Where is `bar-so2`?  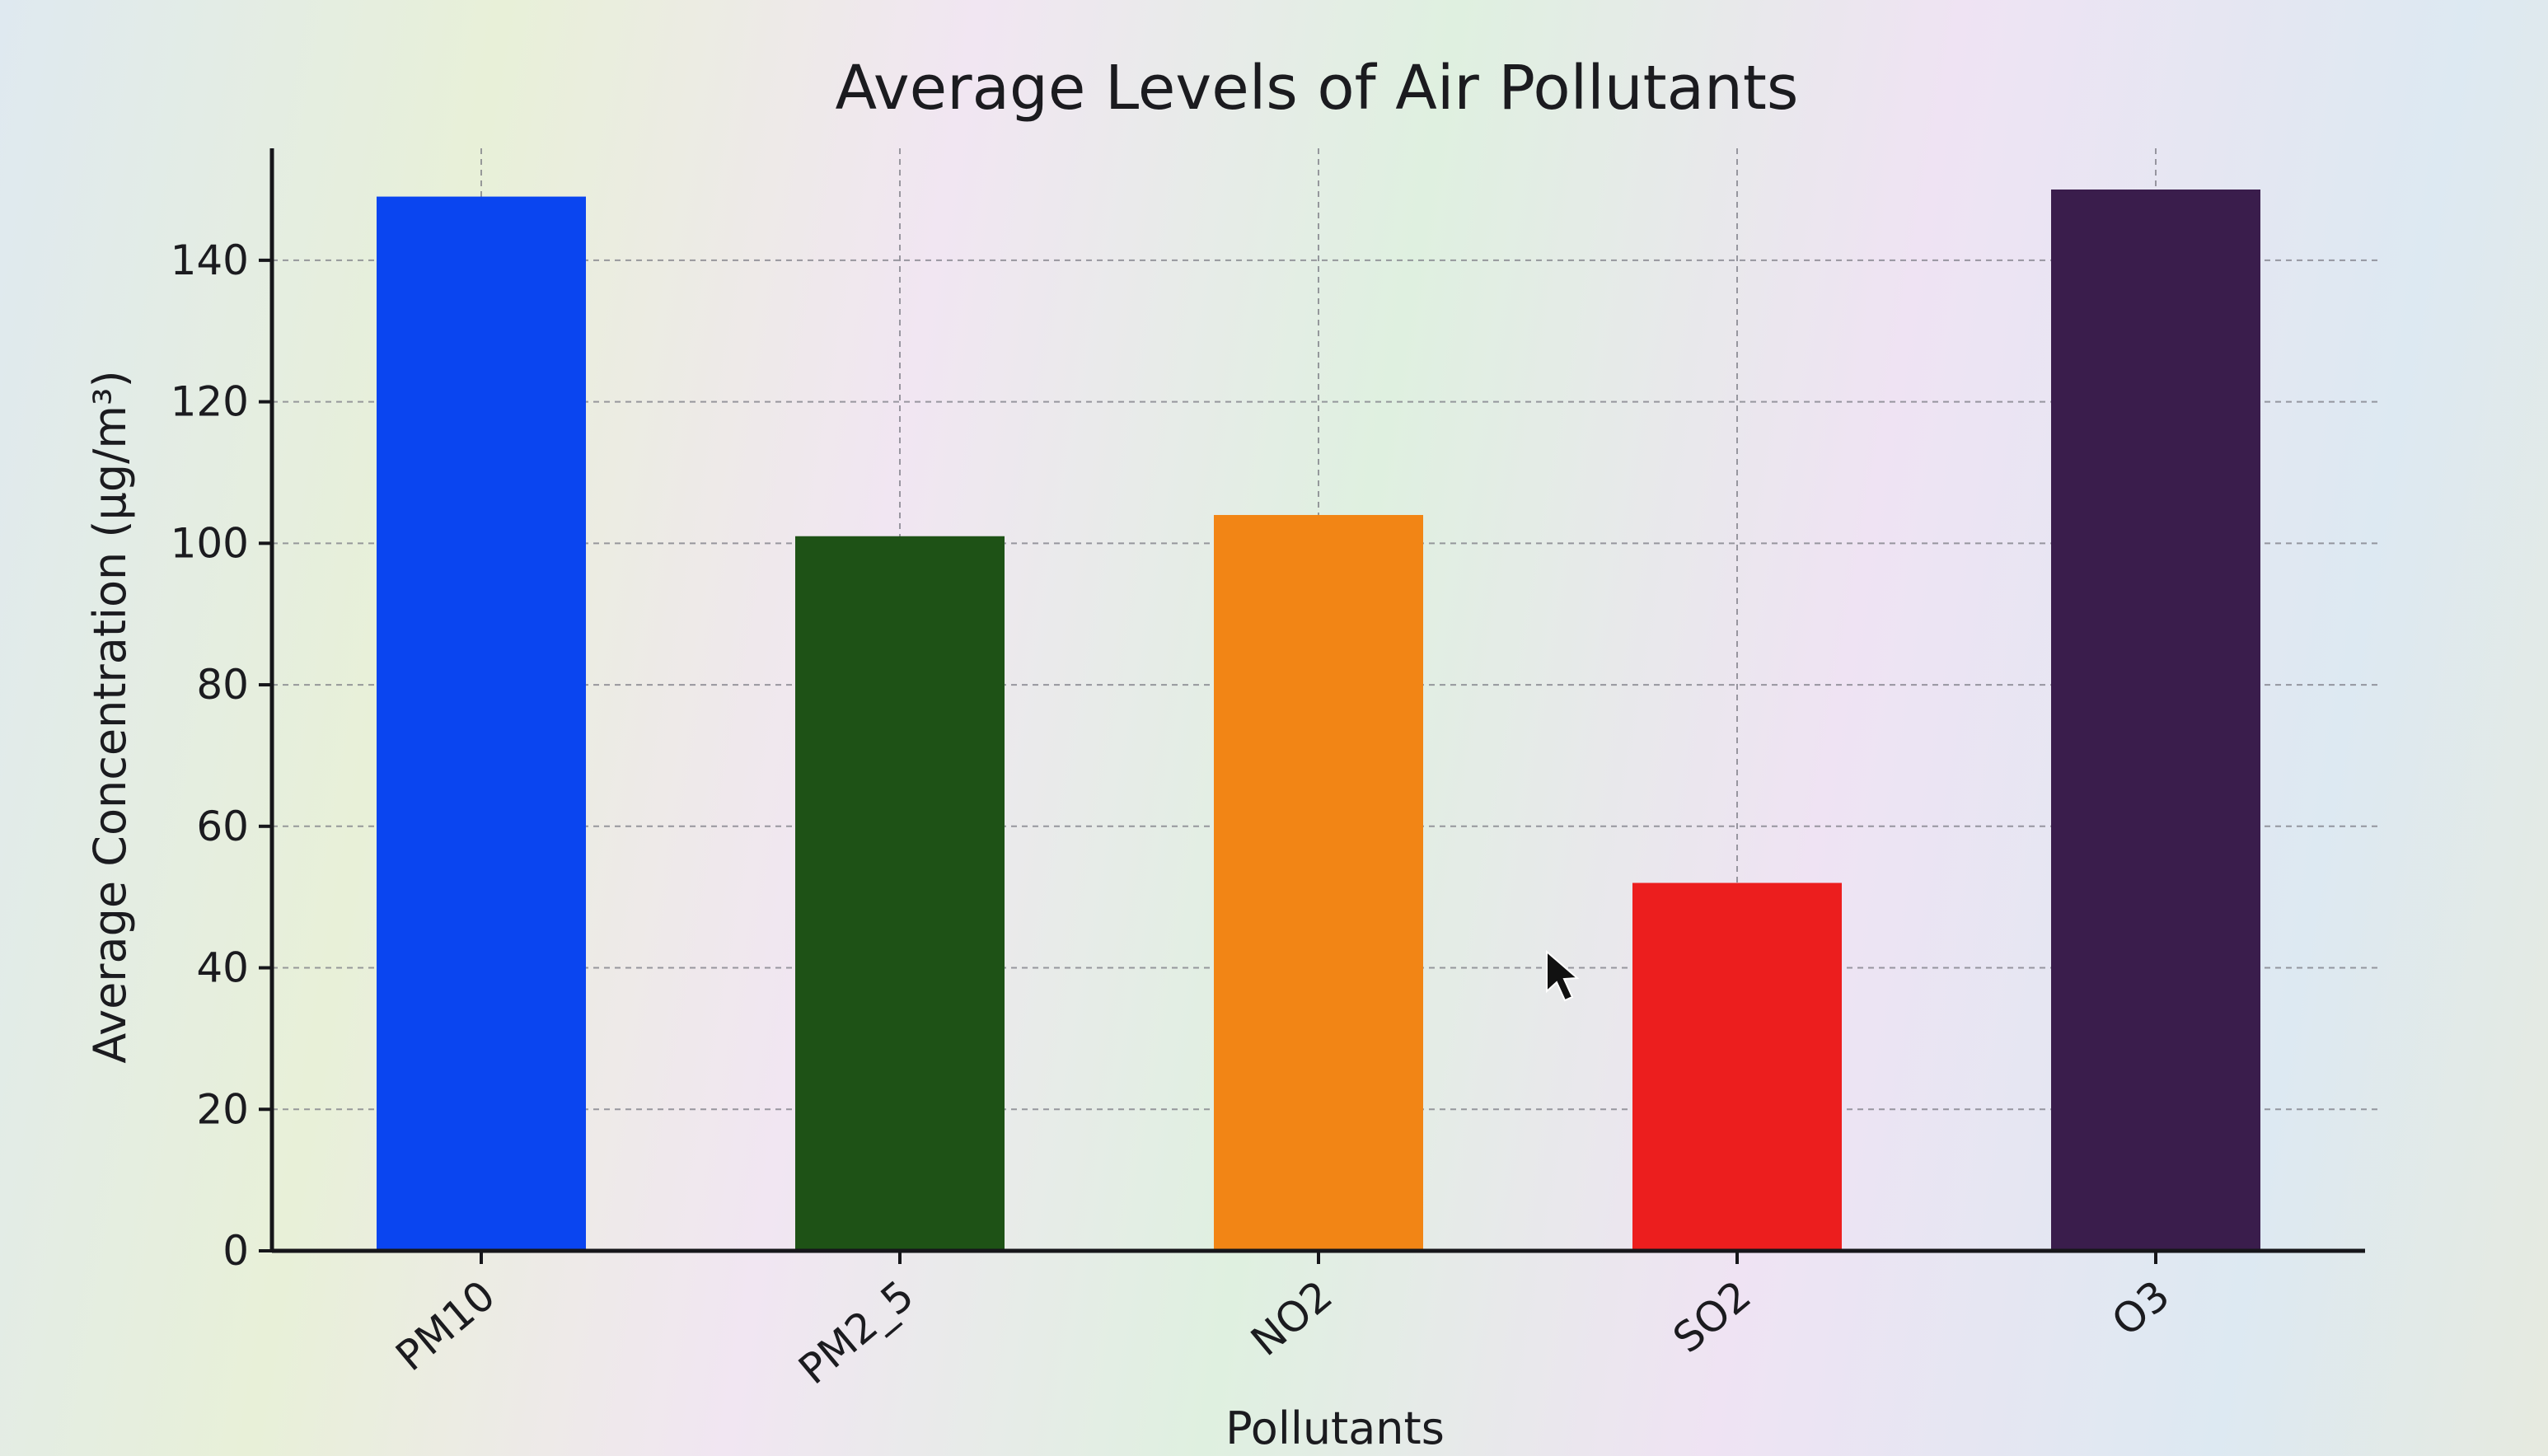
bar-so2 is located at coordinates (1737, 1066).